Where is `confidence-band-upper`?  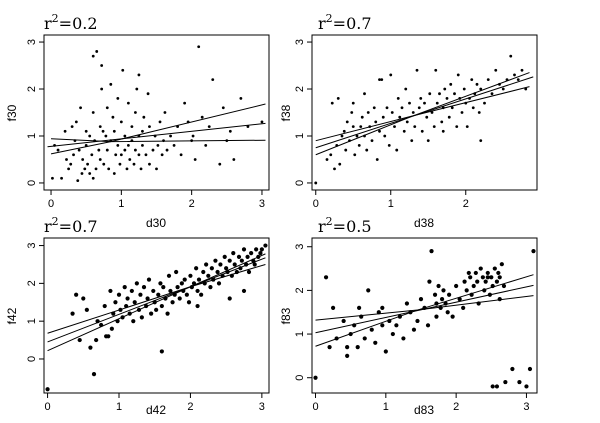 confidence-band-upper is located at coordinates (156, 293).